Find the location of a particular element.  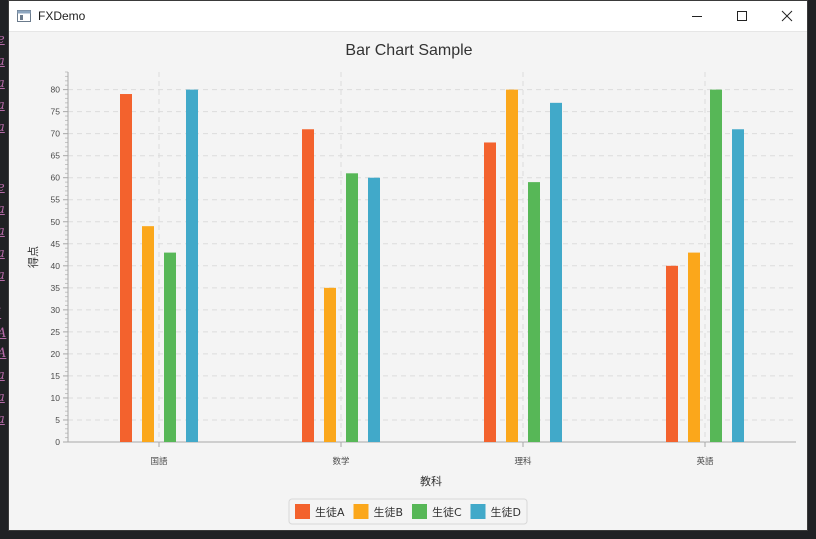

y-tick-label: 45 is located at coordinates (56, 244).